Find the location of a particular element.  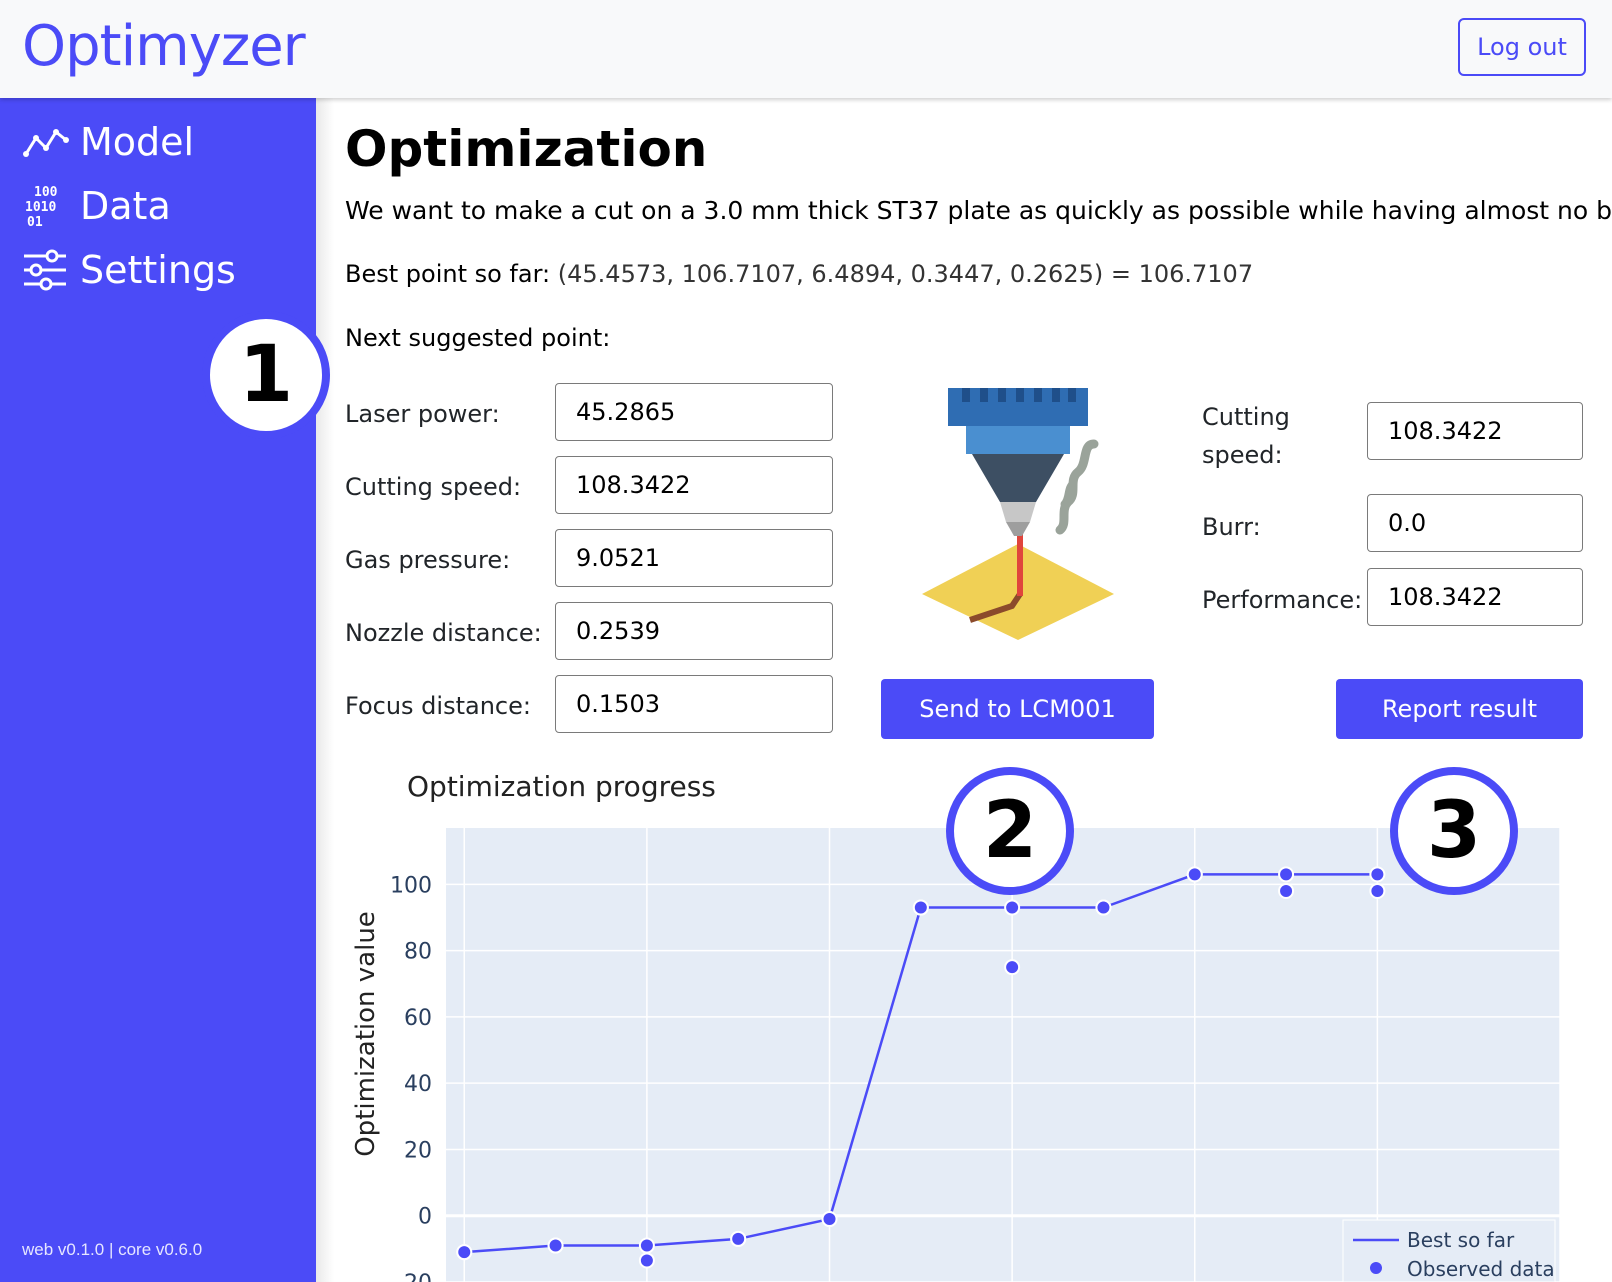

laser-power-input is located at coordinates (694, 412).